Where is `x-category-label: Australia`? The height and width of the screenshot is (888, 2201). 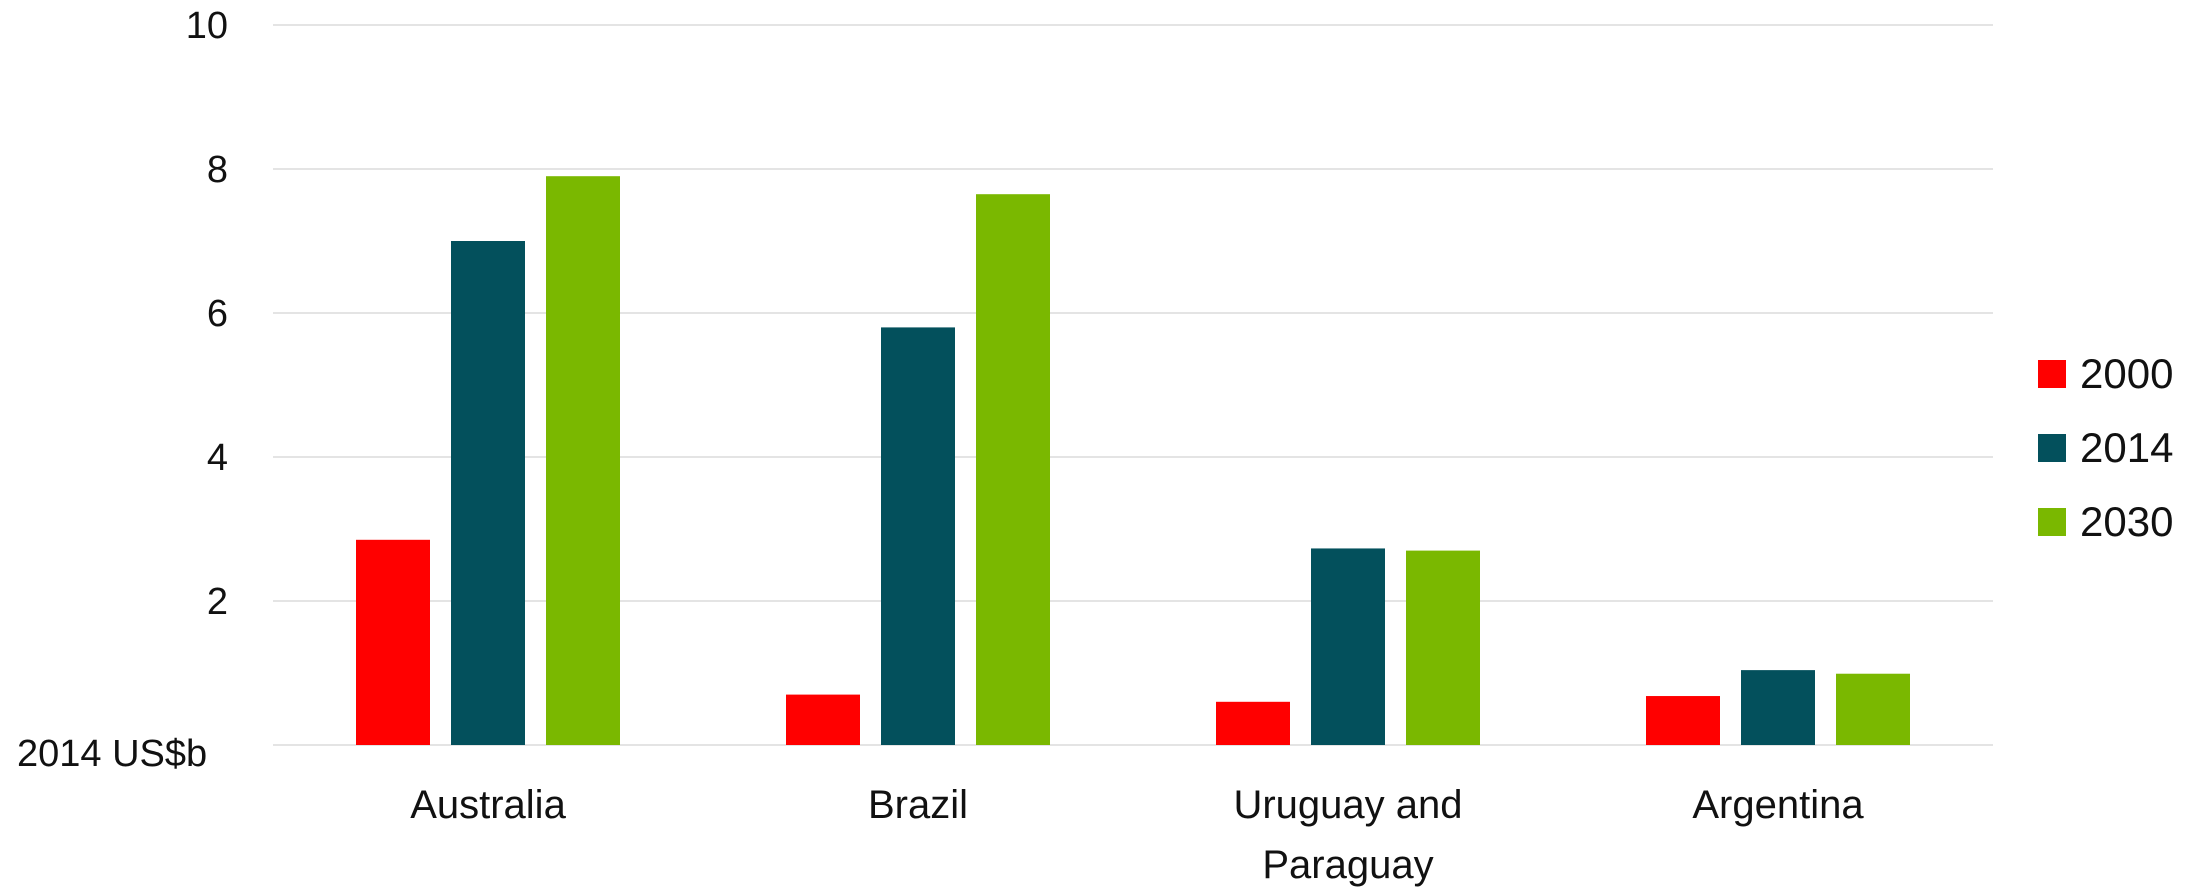 x-category-label: Australia is located at coordinates (488, 805).